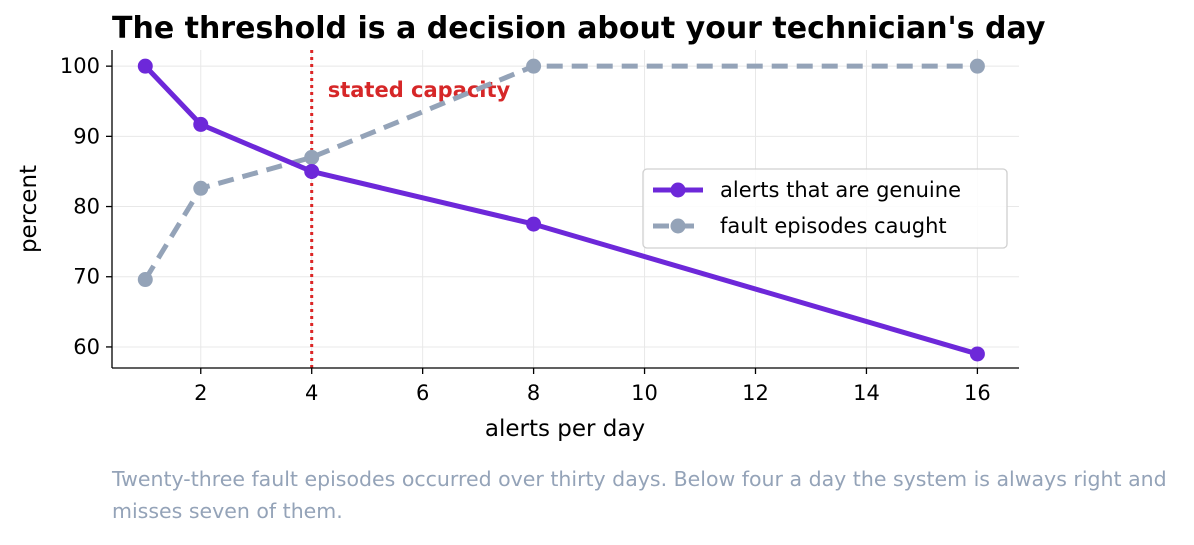  Describe the element at coordinates (977, 393) in the screenshot. I see `x-tick-label: 16` at that location.